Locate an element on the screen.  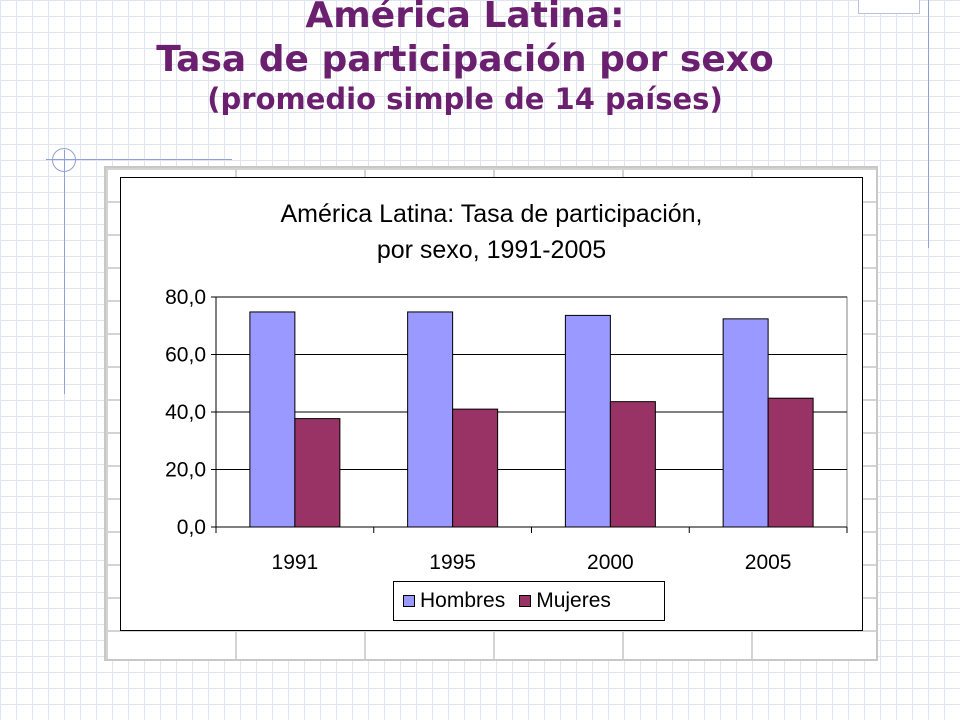
y-tick-label: 80,0 is located at coordinates (185, 297).